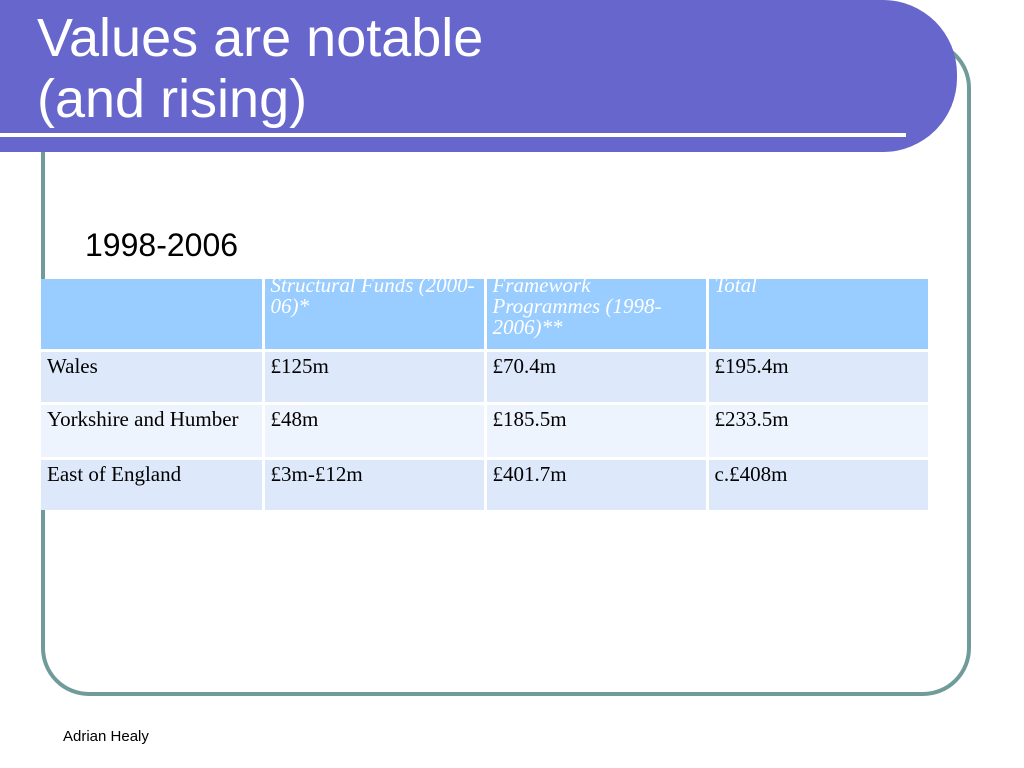 The height and width of the screenshot is (768, 1024). Describe the element at coordinates (106, 736) in the screenshot. I see `footer-author: Adrian Healy` at that location.